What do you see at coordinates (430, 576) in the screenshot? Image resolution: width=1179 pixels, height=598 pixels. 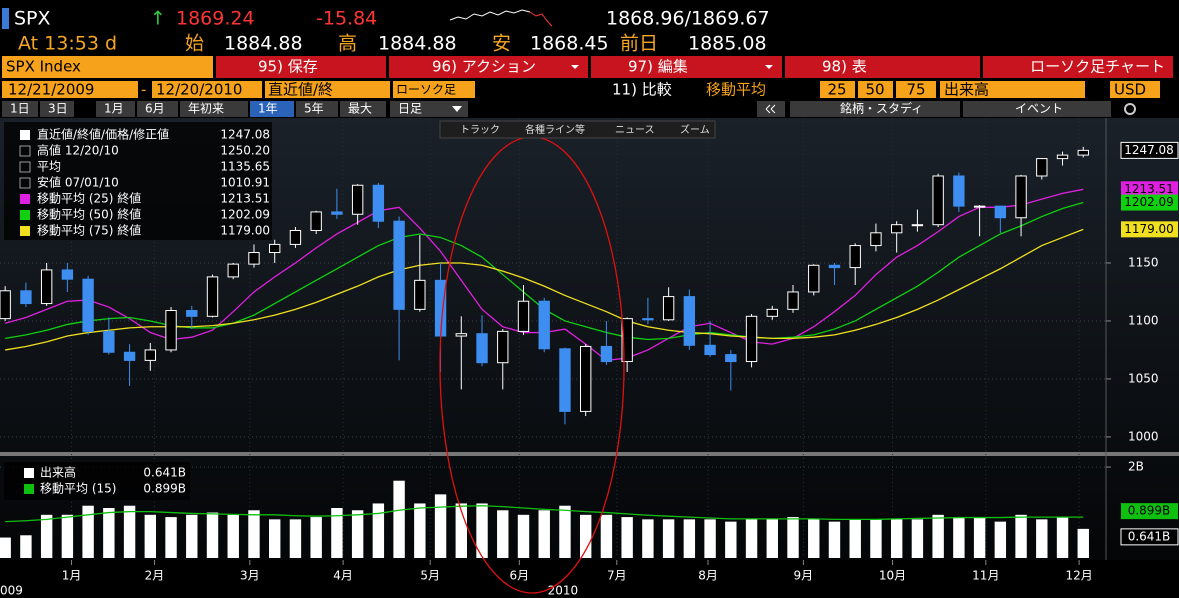 I see `x-tick-label: 5月` at bounding box center [430, 576].